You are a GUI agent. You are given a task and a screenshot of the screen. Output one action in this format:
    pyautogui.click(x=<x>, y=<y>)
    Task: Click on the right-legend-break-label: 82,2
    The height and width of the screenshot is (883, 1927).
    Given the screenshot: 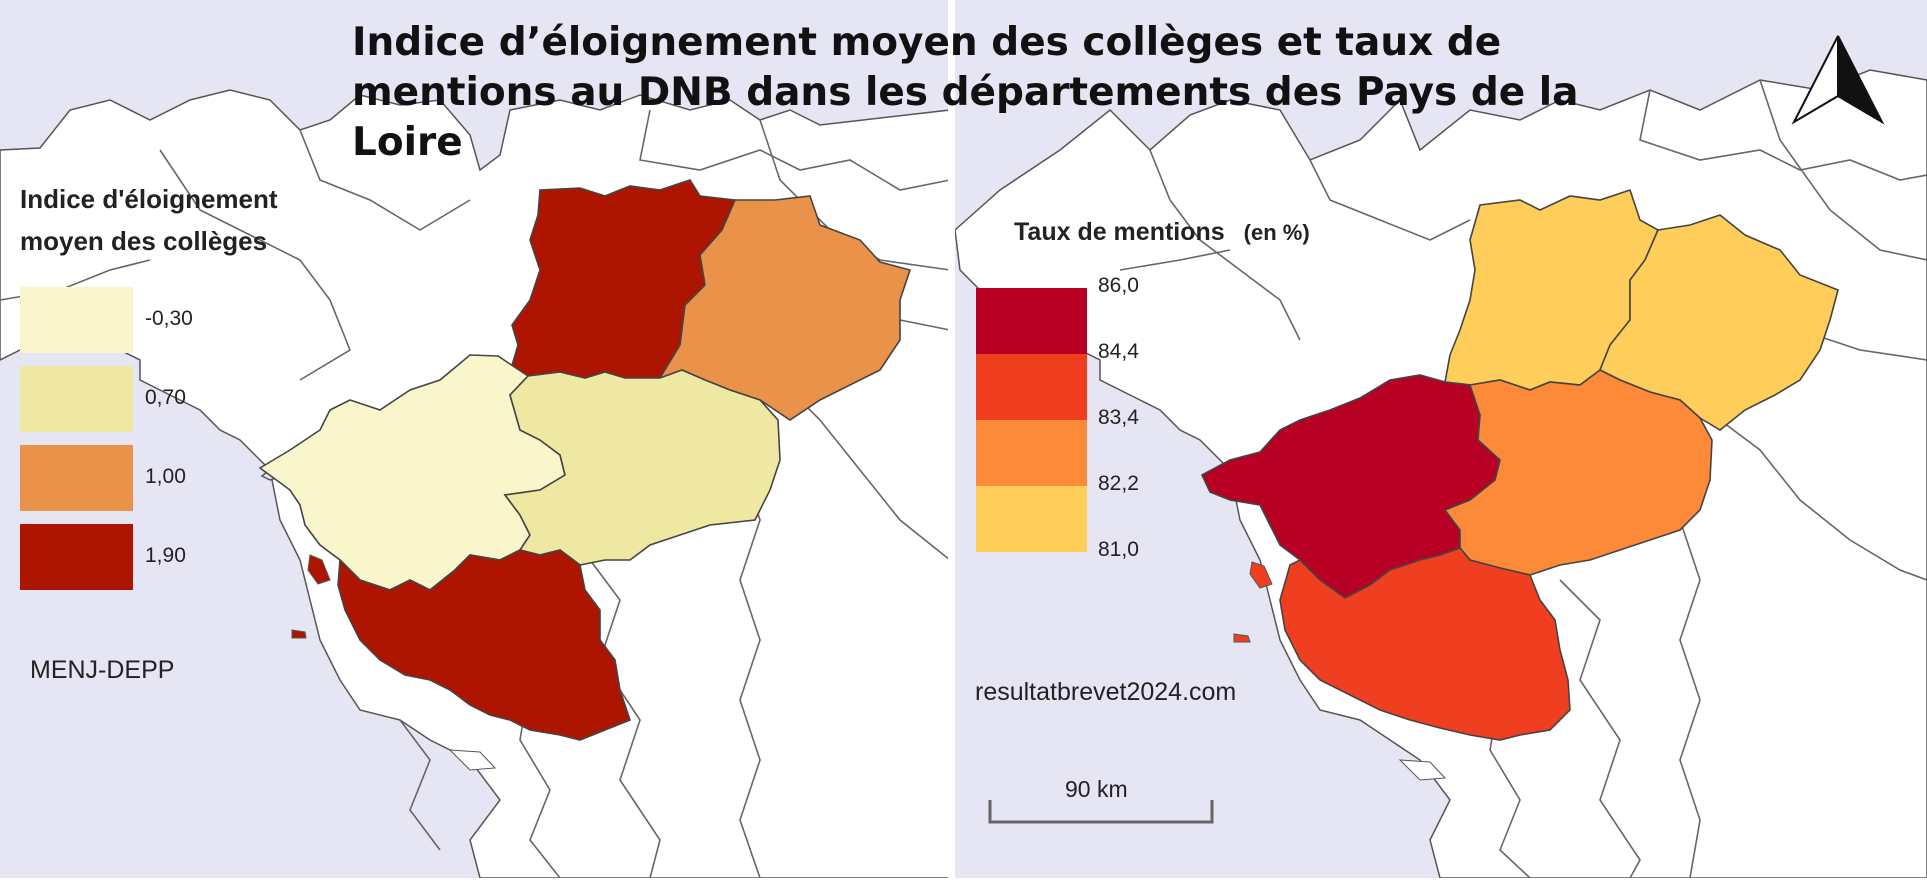 What is the action you would take?
    pyautogui.click(x=1118, y=483)
    